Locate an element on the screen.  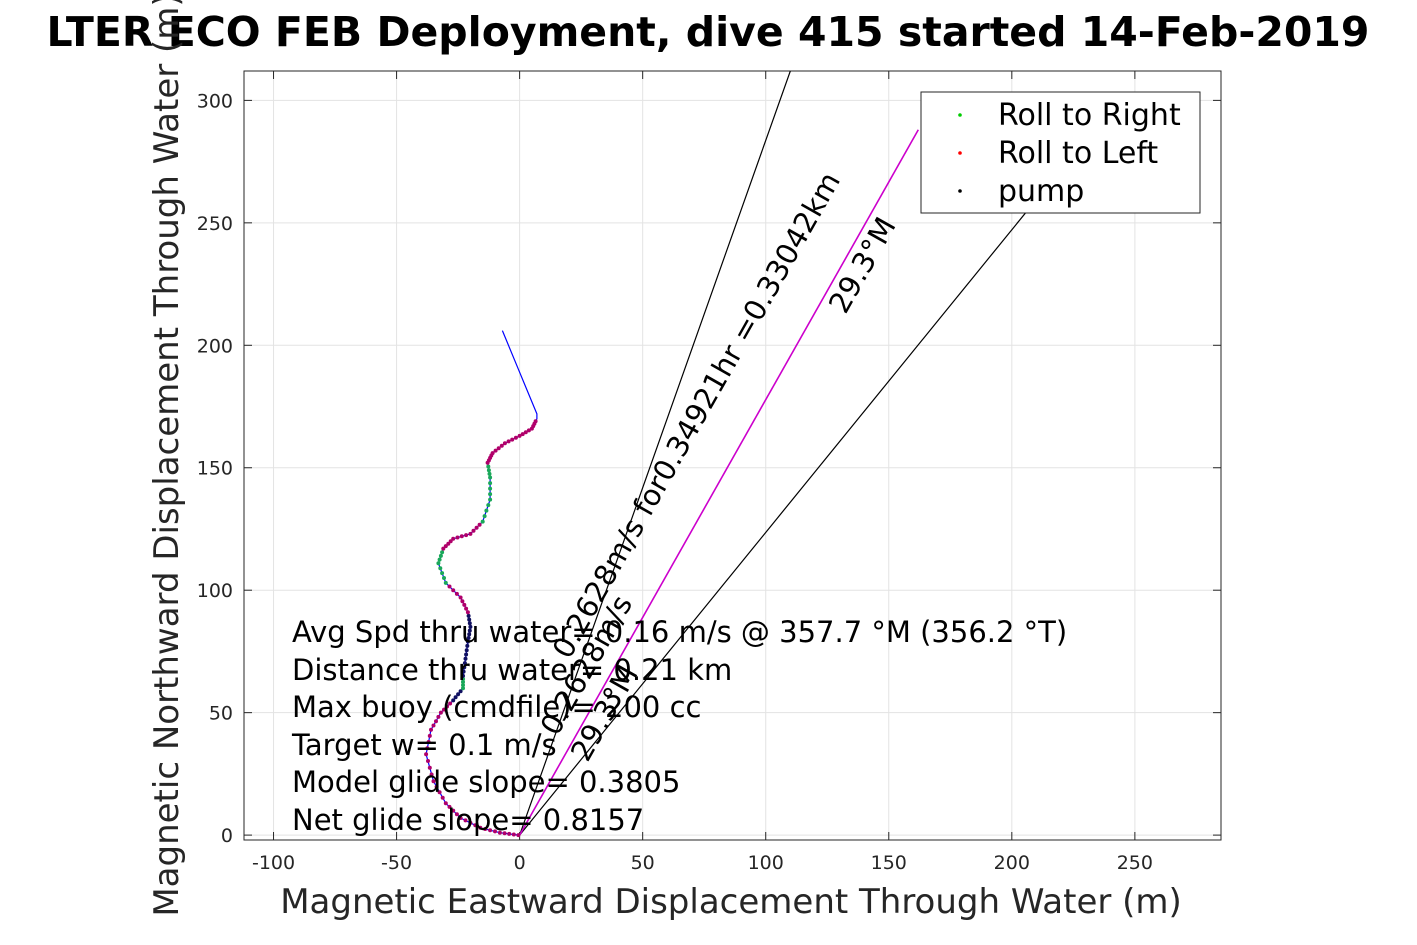
x-tick-label: 50 is located at coordinates (643, 863).